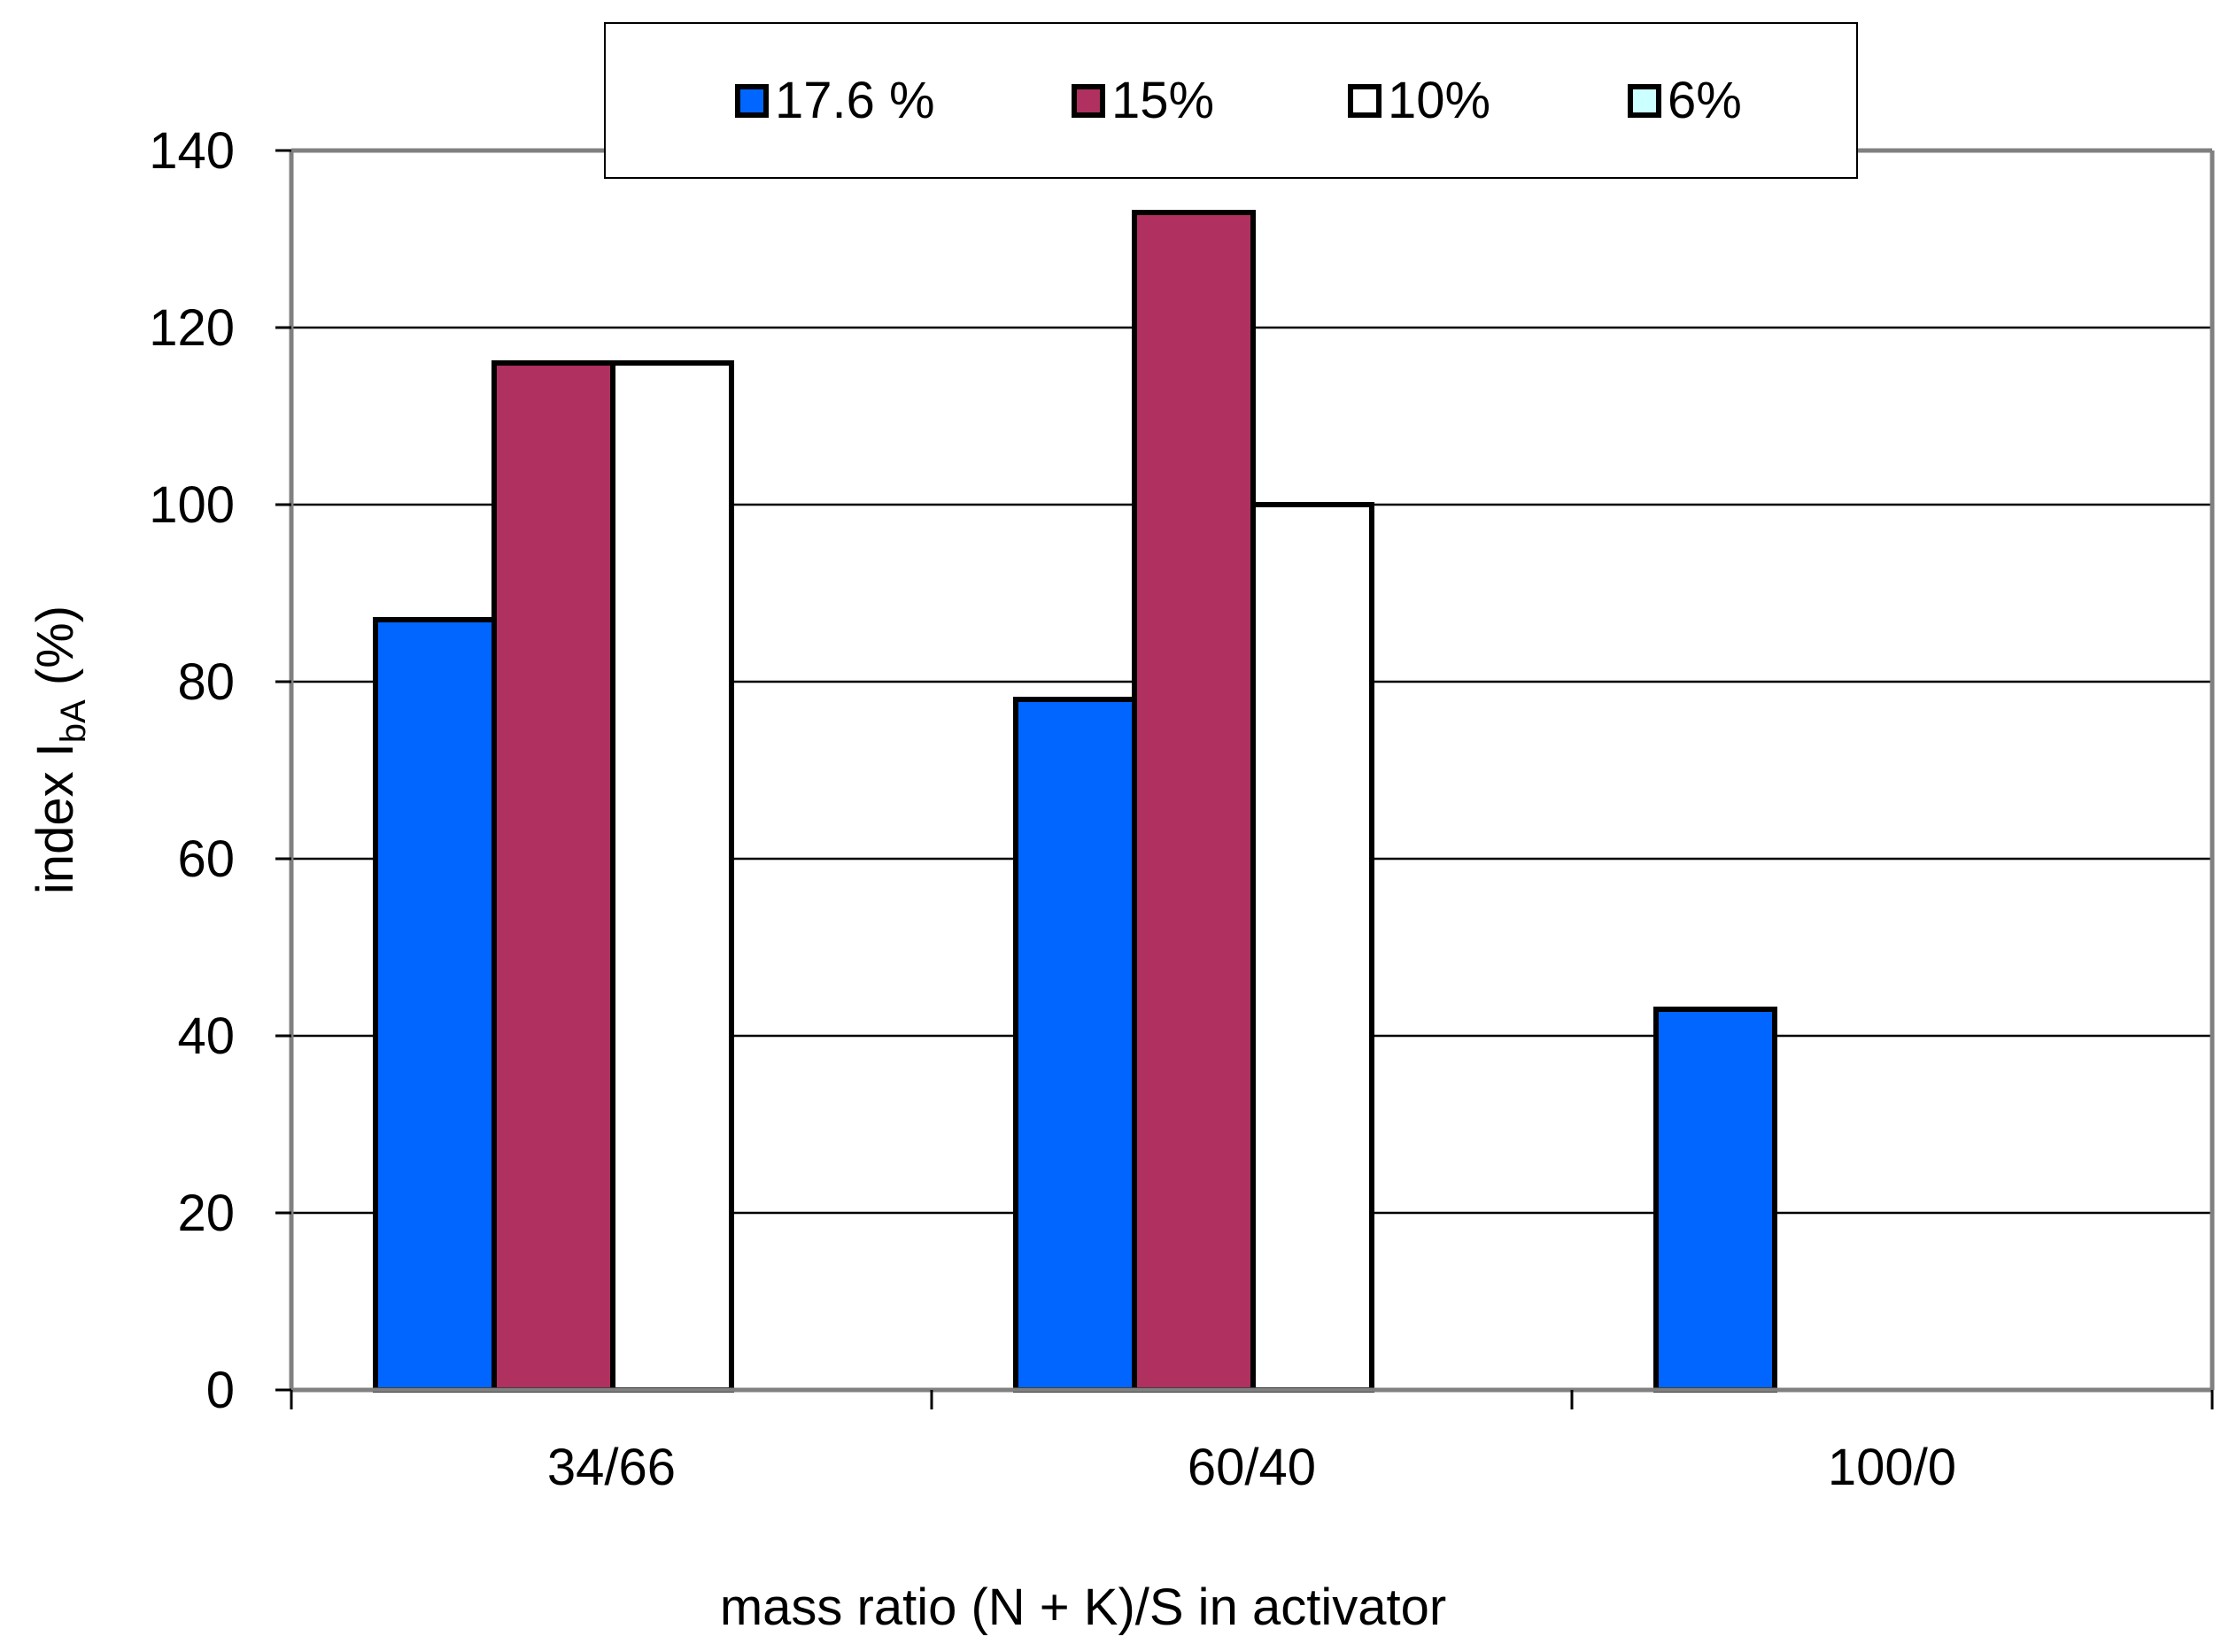 The height and width of the screenshot is (1652, 2229). Describe the element at coordinates (1162, 100) in the screenshot. I see `legend-label: 15%` at that location.